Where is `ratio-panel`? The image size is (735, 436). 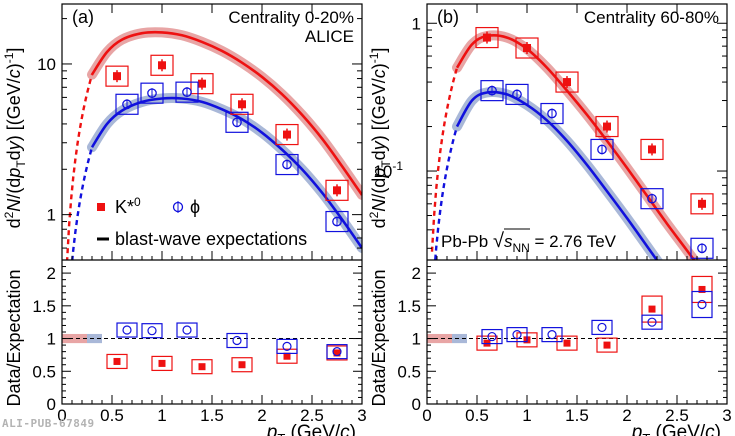 ratio-panel is located at coordinates (212, 348).